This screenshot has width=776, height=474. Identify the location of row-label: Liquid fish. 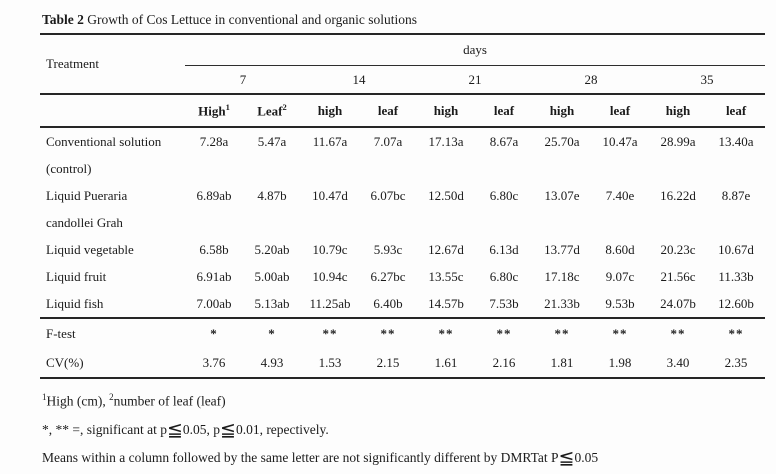
(75, 303).